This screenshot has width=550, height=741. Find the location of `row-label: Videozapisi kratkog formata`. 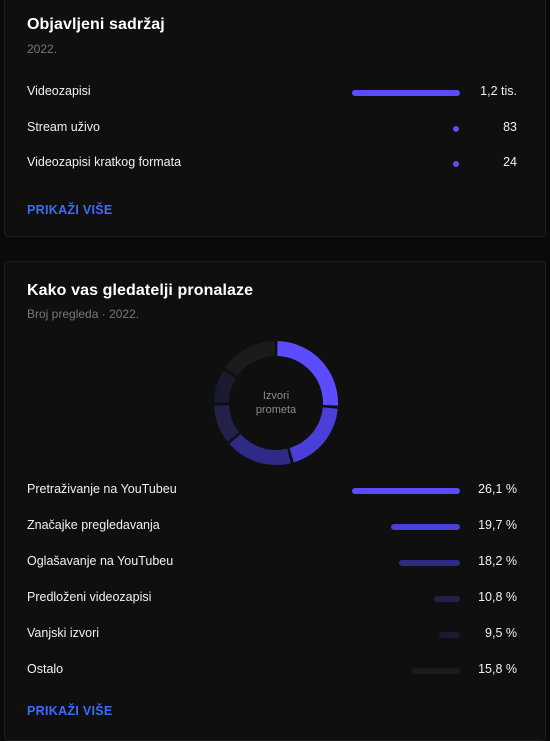

row-label: Videozapisi kratkog formata is located at coordinates (104, 162).